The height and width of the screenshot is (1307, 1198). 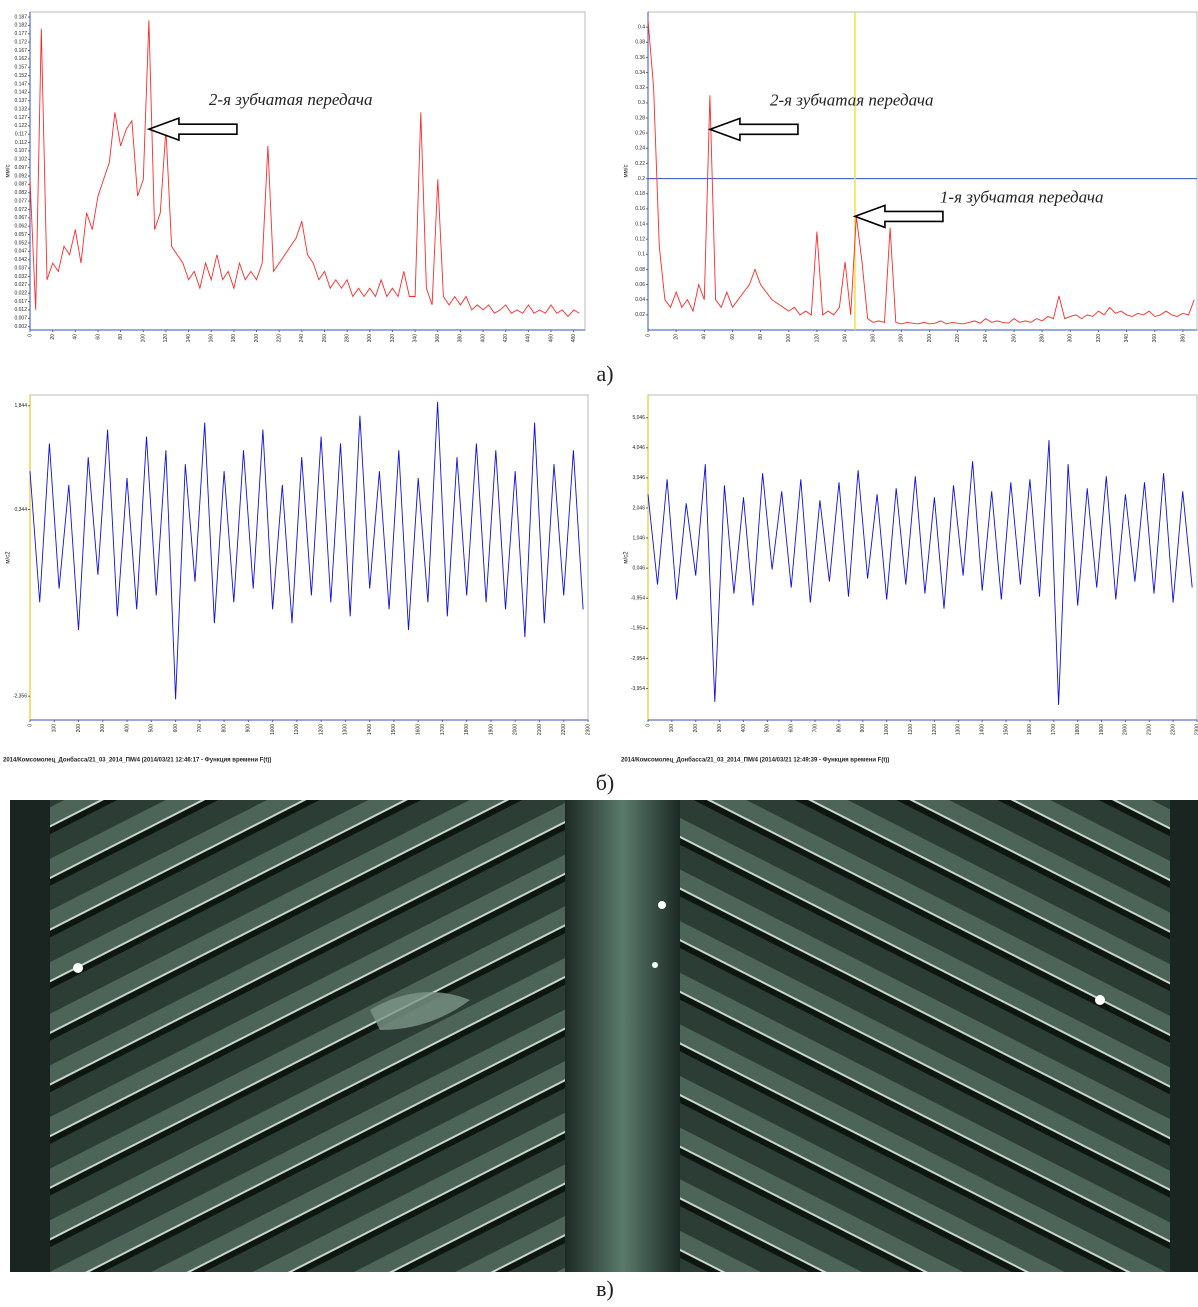 I want to click on y-tick-label: 0.122, so click(x=20, y=126).